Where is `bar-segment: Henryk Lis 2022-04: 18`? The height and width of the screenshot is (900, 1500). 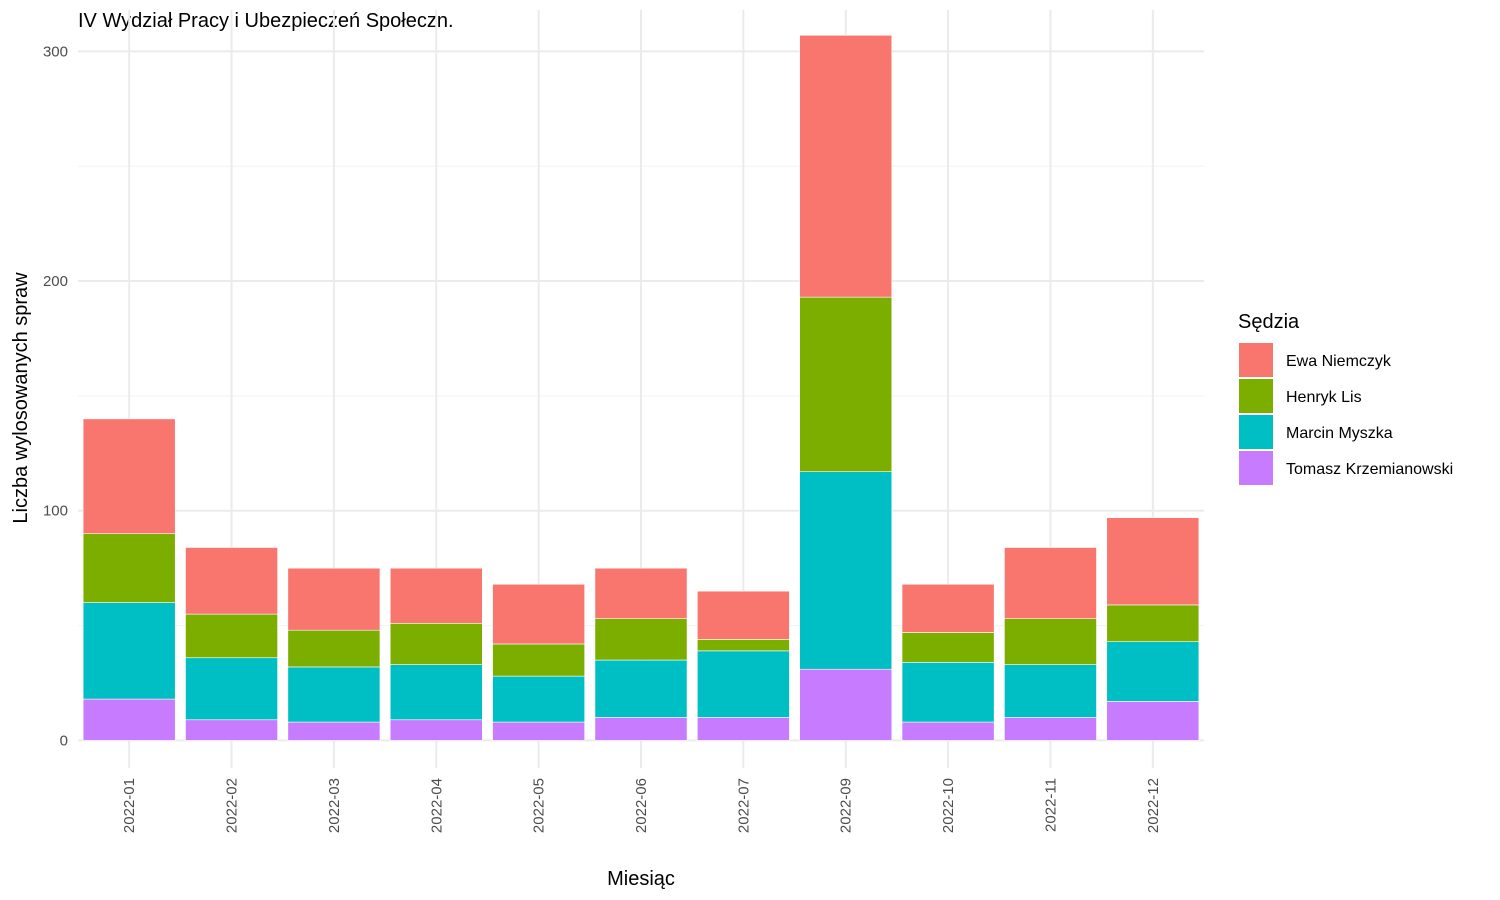
bar-segment: Henryk Lis 2022-04: 18 is located at coordinates (436, 643).